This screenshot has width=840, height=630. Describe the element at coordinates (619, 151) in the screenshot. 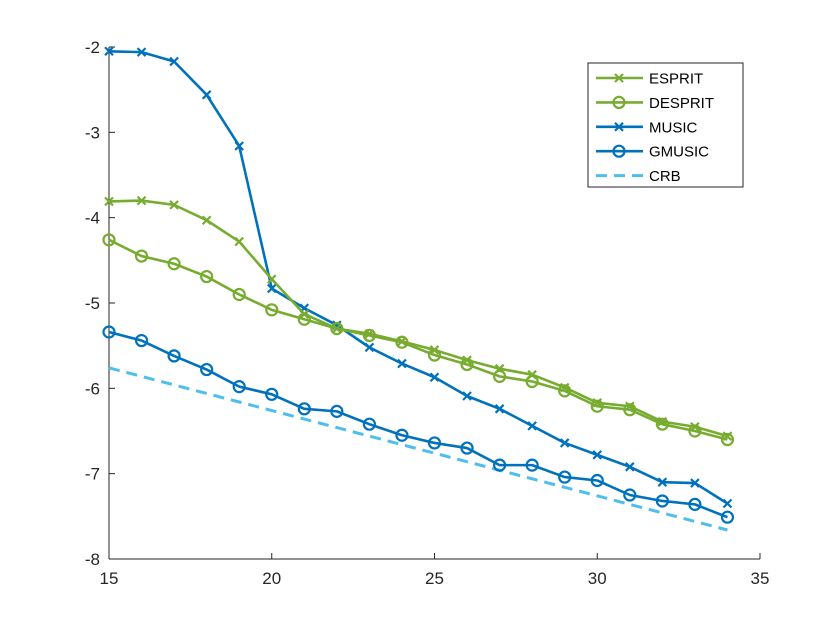

I see `legend-marker-gmusic` at that location.